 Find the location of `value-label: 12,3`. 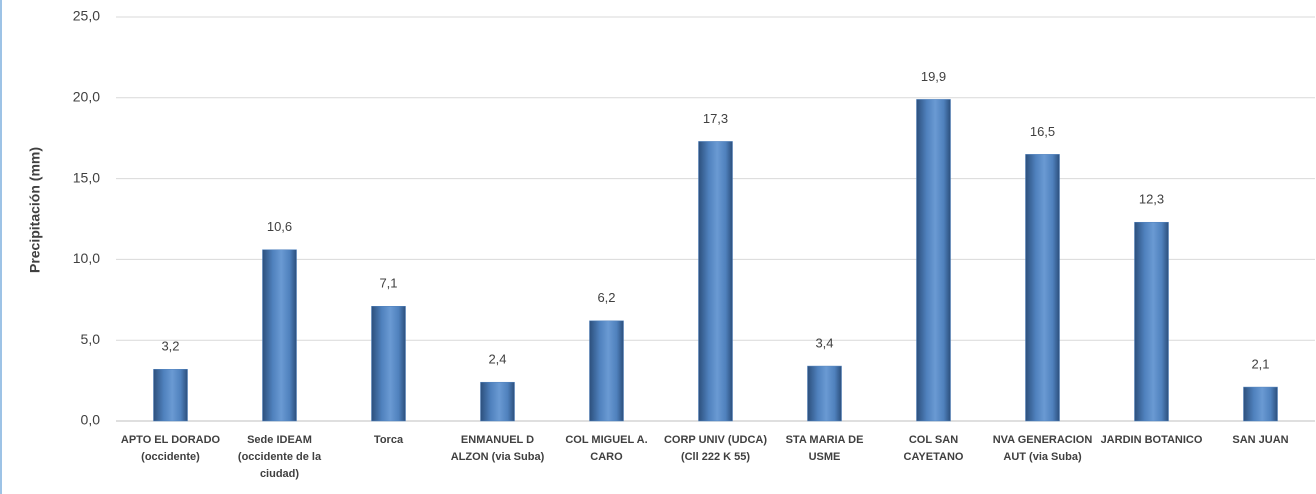

value-label: 12,3 is located at coordinates (1151, 199).